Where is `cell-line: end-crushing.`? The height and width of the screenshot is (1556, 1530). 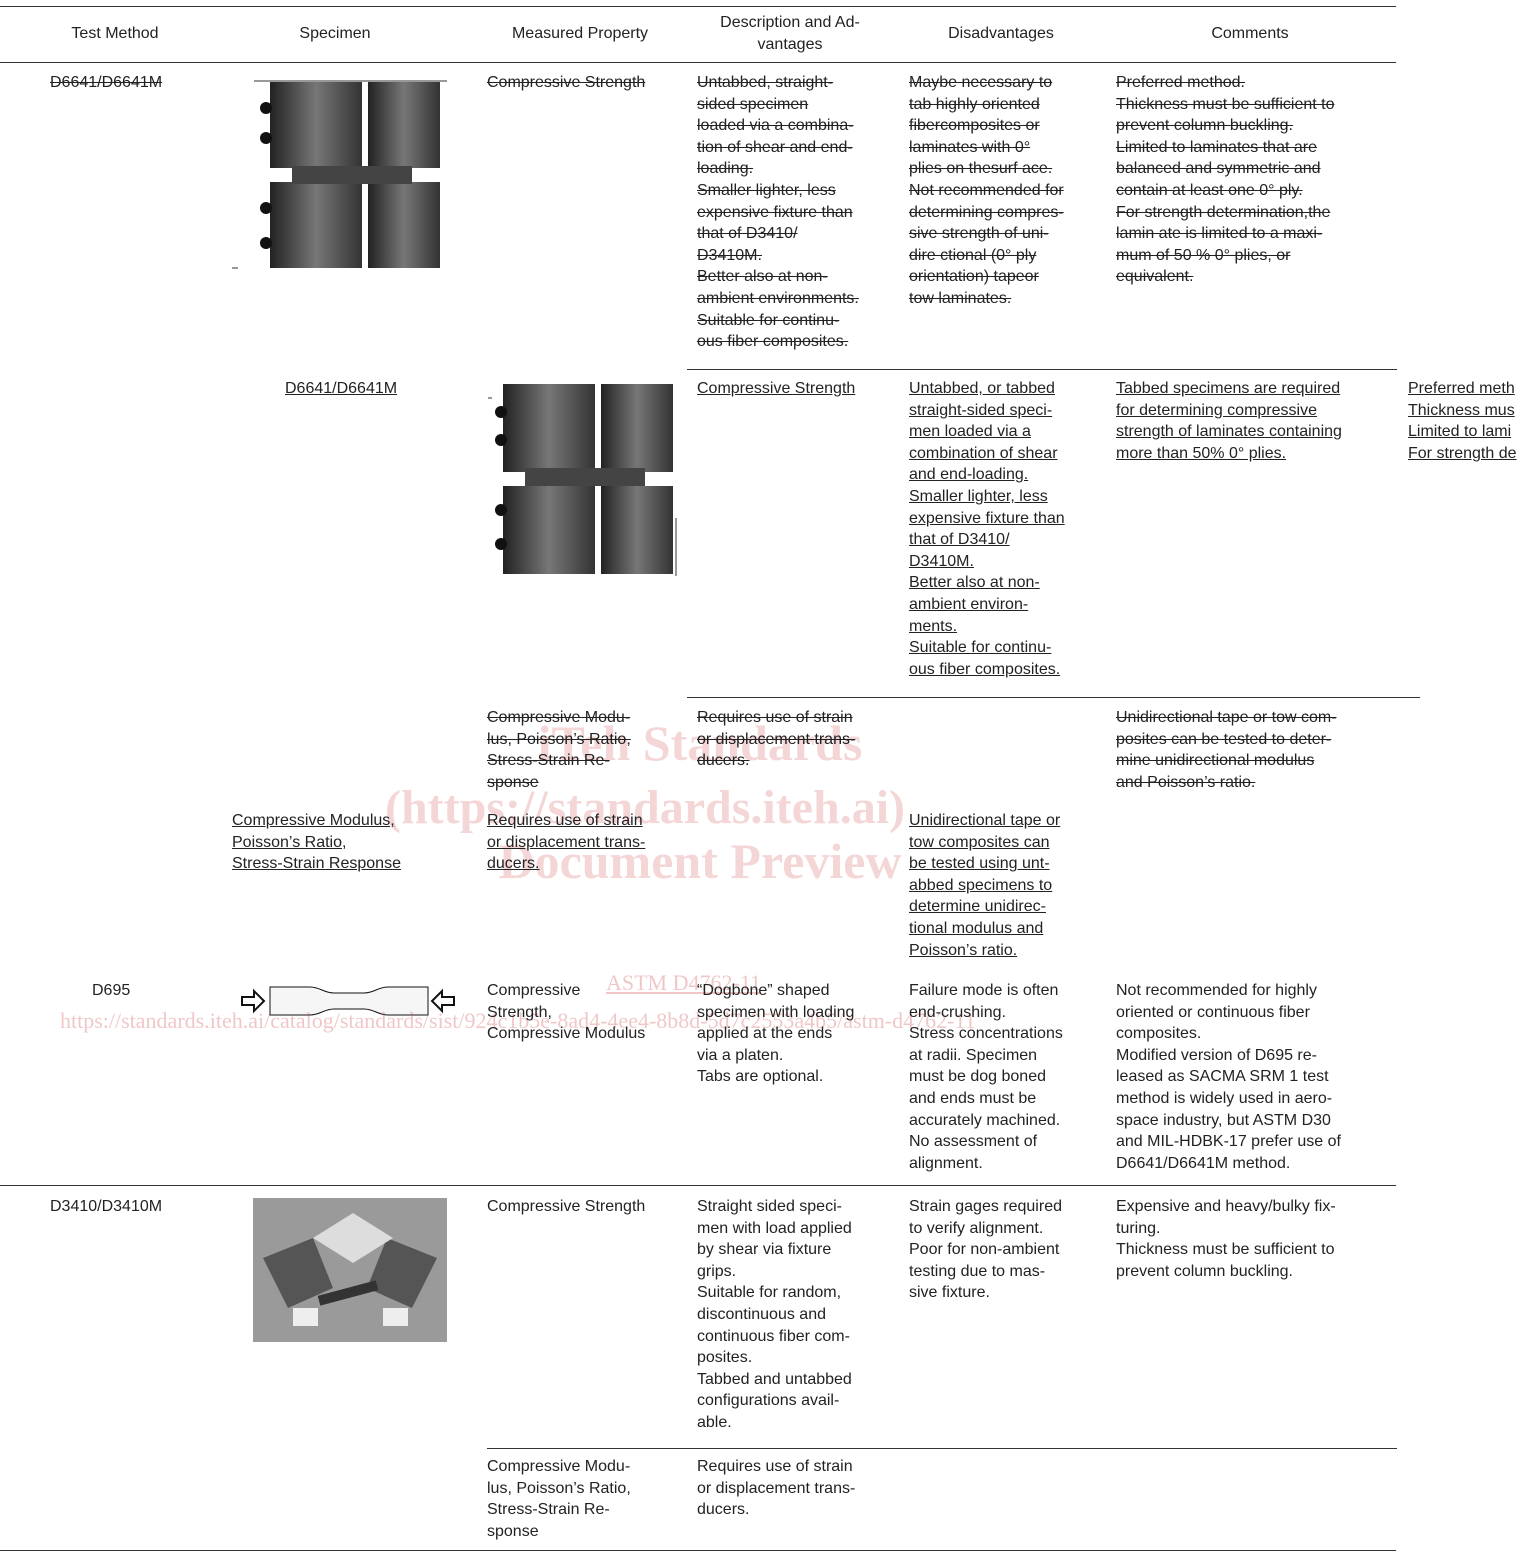 cell-line: end-crushing. is located at coordinates (957, 1012).